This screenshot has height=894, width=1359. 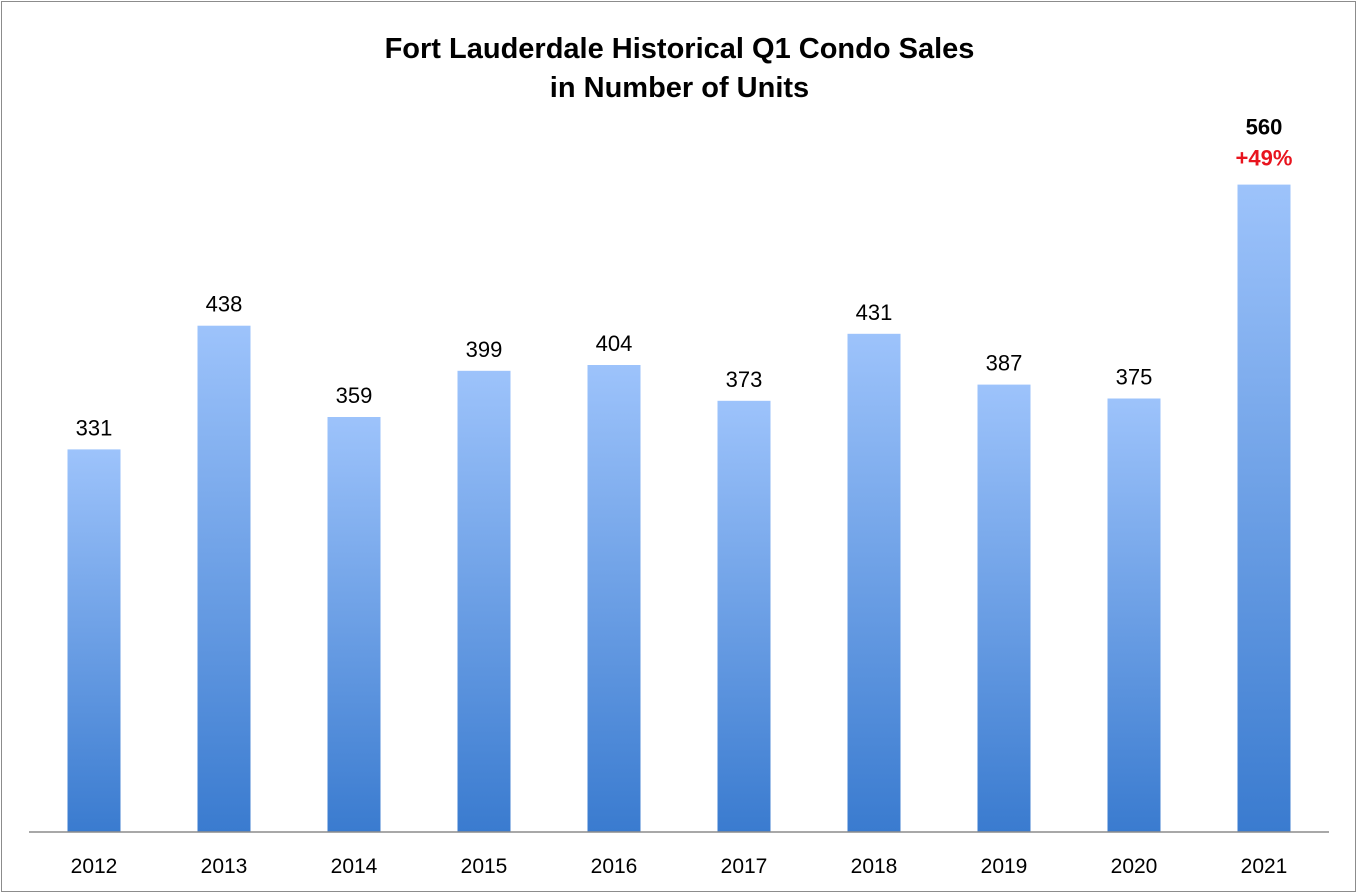 I want to click on bar-2021, so click(x=1264, y=508).